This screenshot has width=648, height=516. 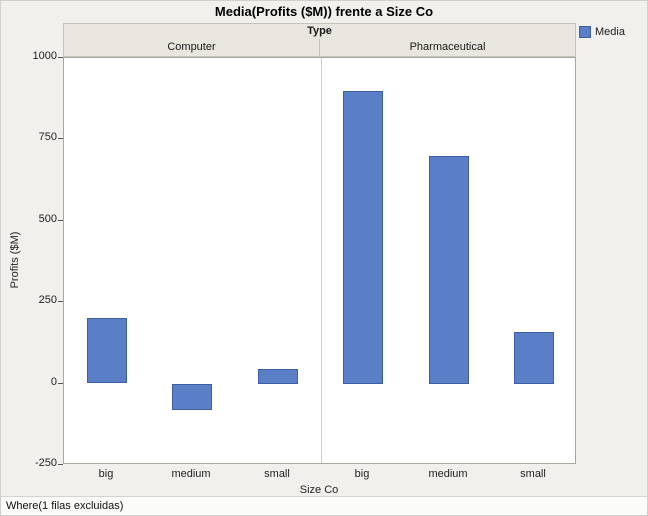 I want to click on x-axis-title: Size Co, so click(x=319, y=490).